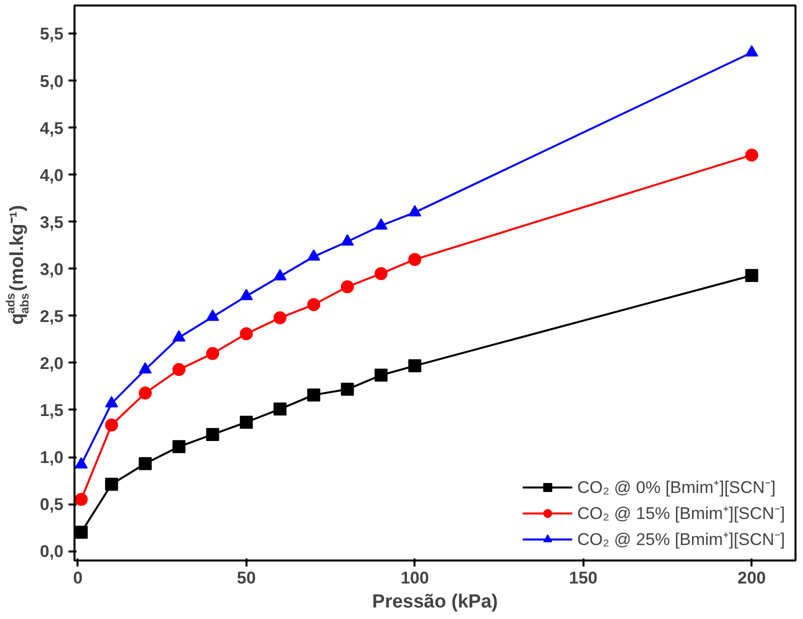  Describe the element at coordinates (52, 128) in the screenshot. I see `y-tick-label: 4,5` at that location.